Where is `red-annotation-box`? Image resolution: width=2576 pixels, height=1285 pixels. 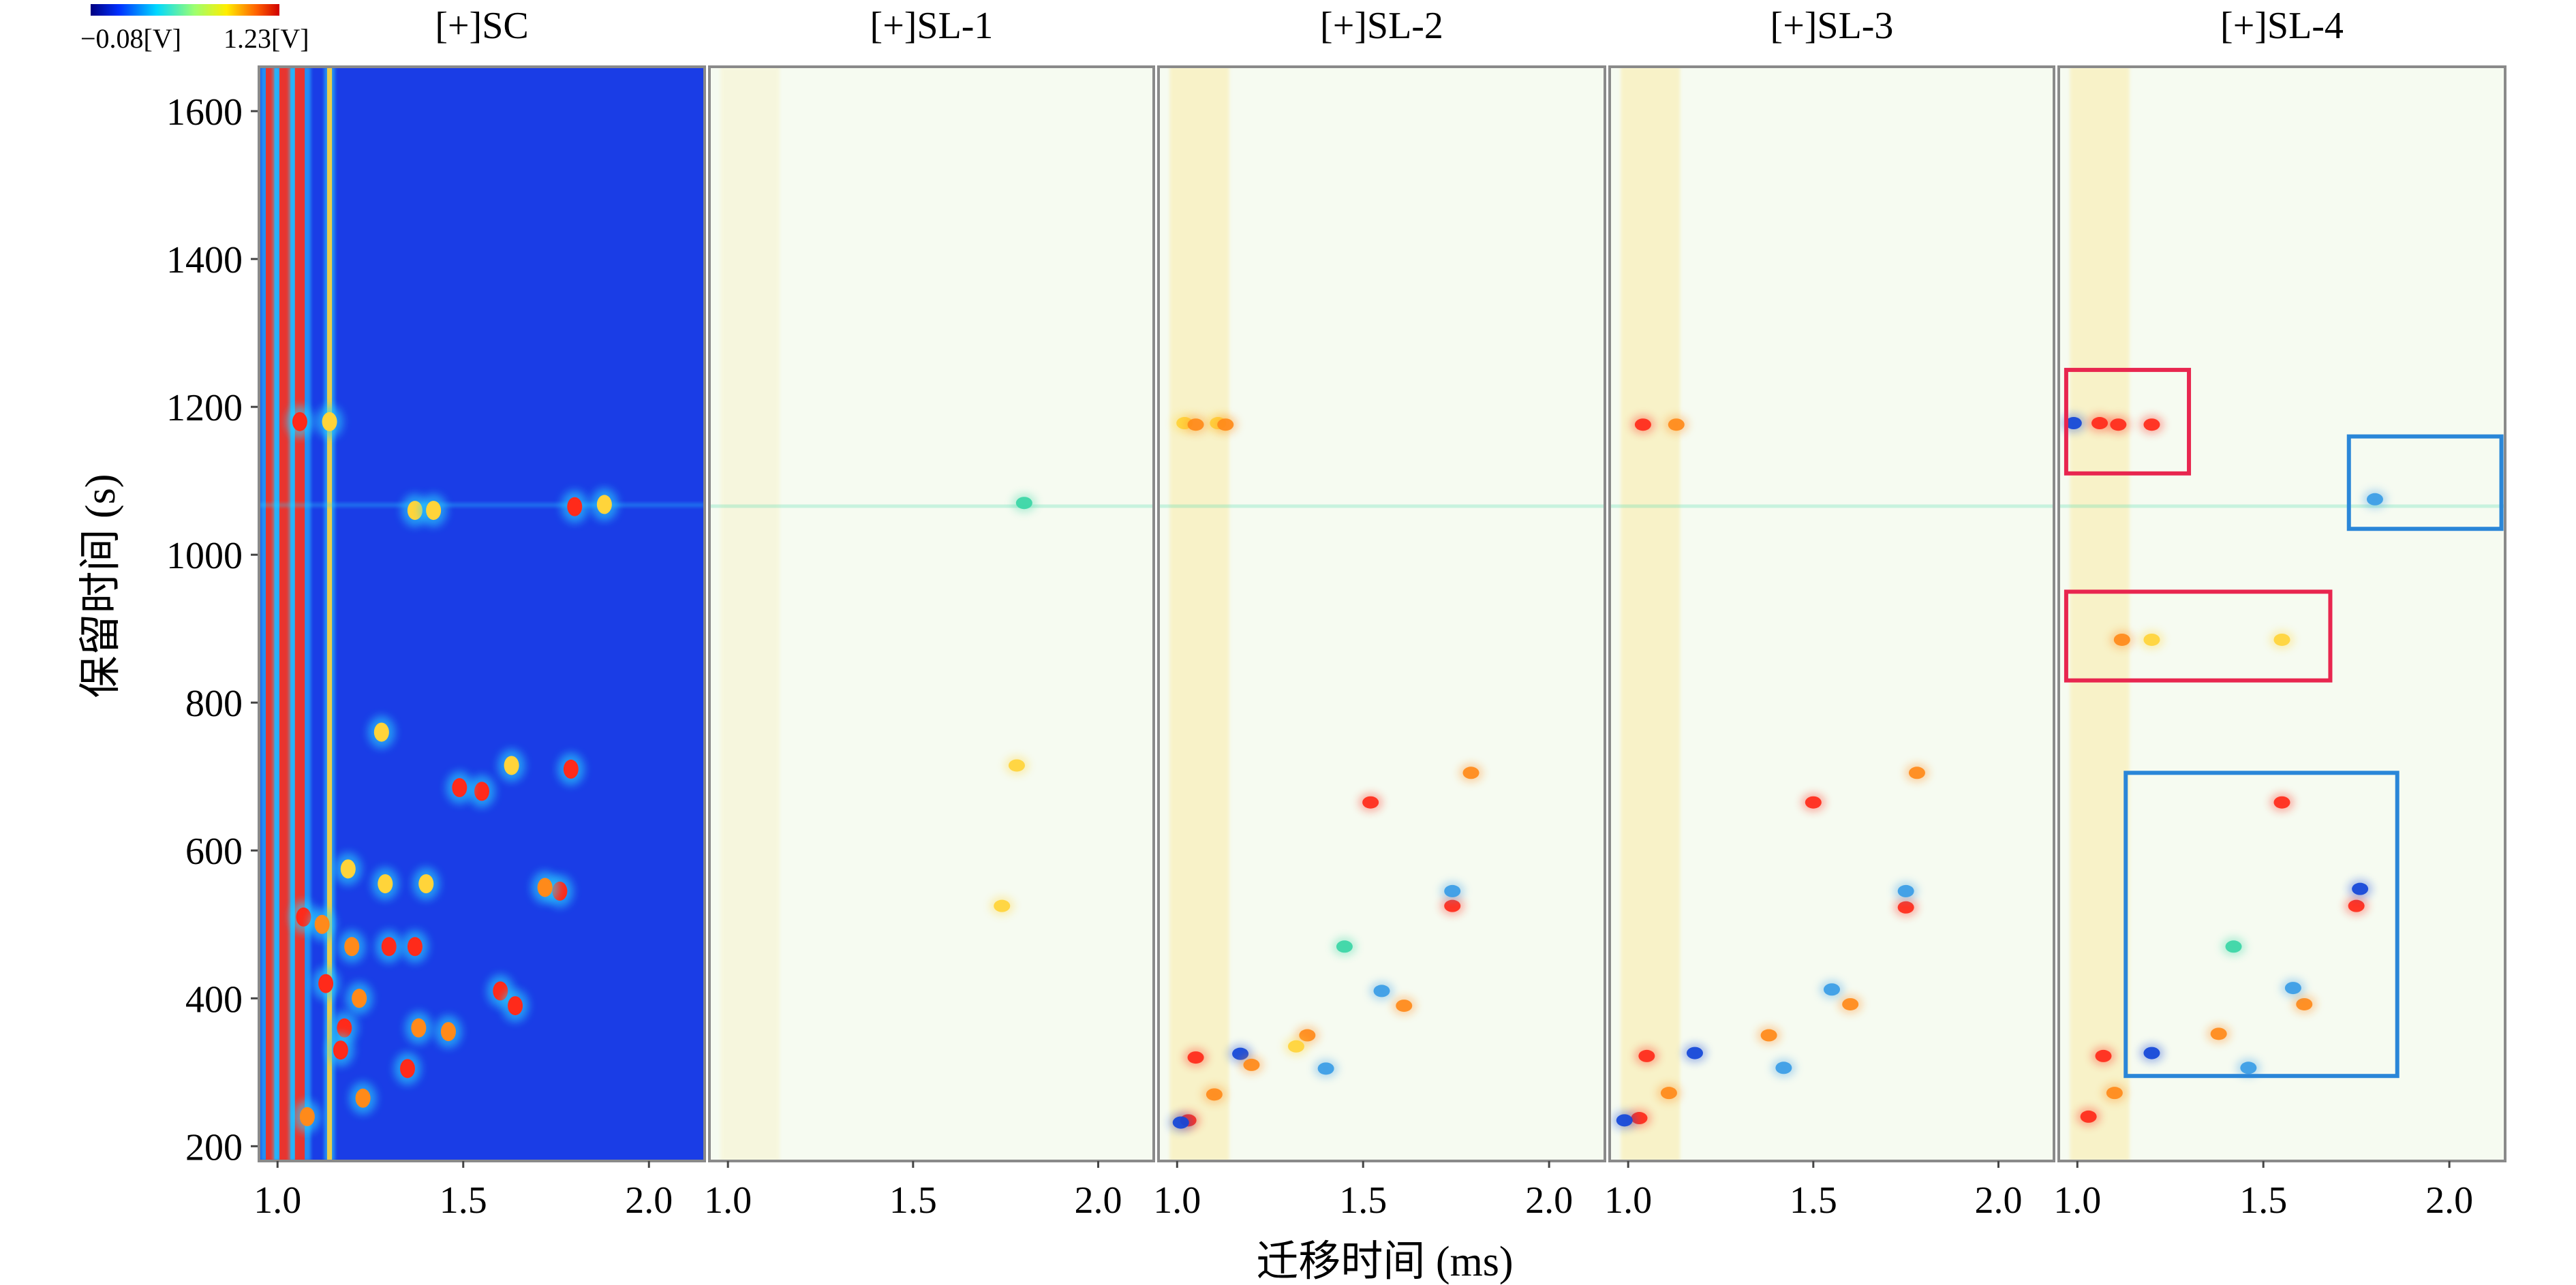 red-annotation-box is located at coordinates (2128, 421).